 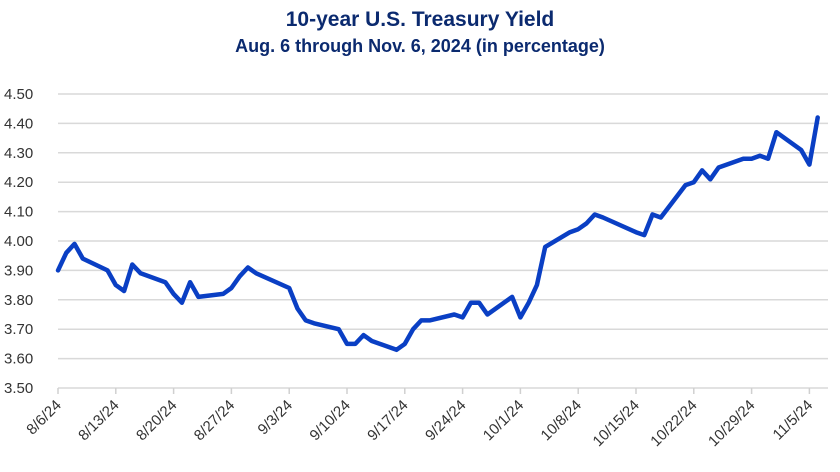 I want to click on x-tick-label: 8/6/24, so click(x=44, y=418).